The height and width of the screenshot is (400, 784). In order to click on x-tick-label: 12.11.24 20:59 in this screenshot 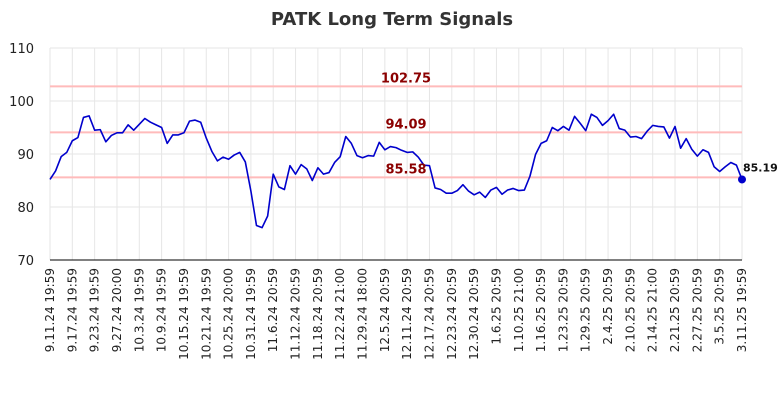, I will do `click(407, 314)`.